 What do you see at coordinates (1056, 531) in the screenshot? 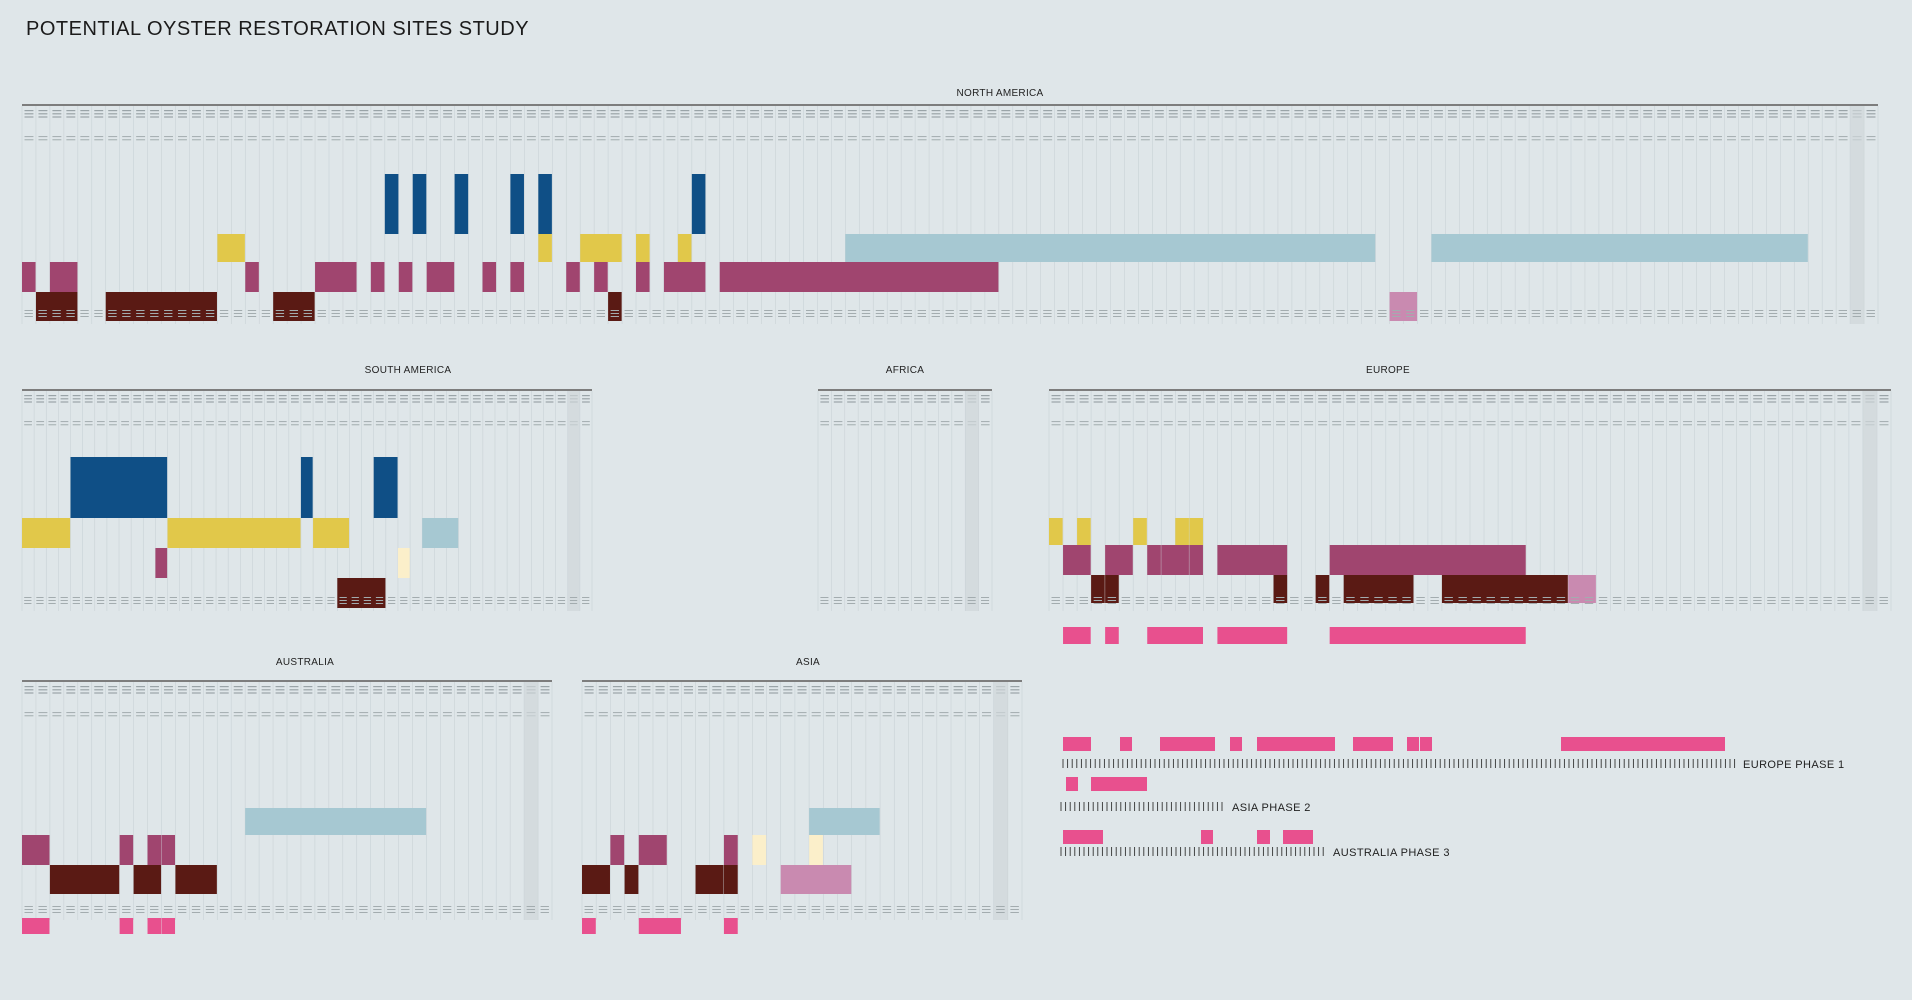
I see `yellow-site-bar` at bounding box center [1056, 531].